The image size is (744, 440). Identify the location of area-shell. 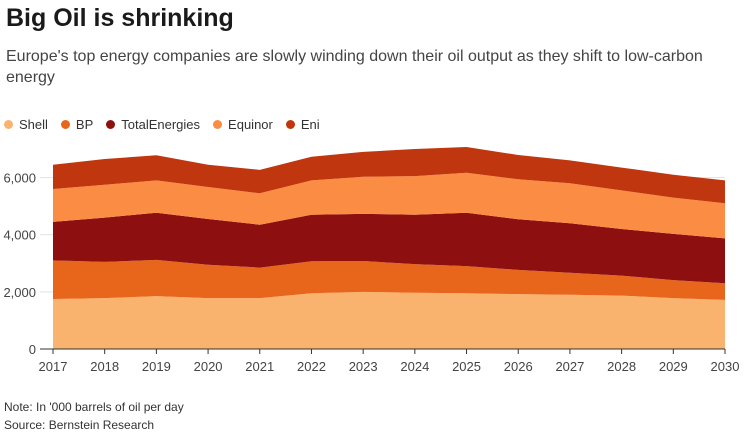
(389, 320).